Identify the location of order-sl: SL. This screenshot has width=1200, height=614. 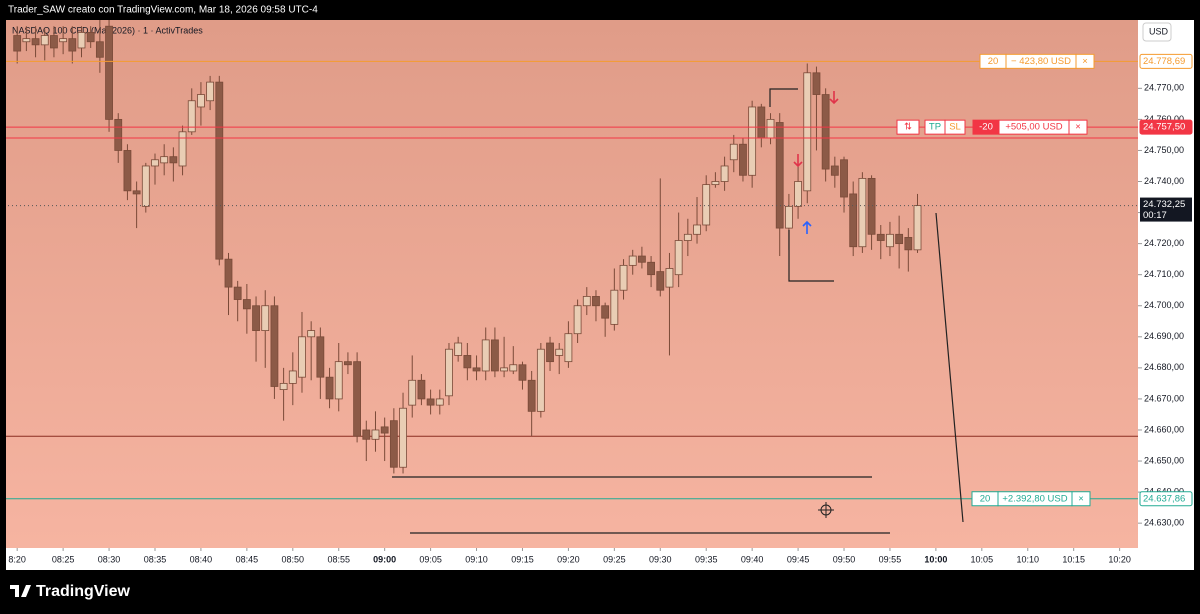
(955, 127).